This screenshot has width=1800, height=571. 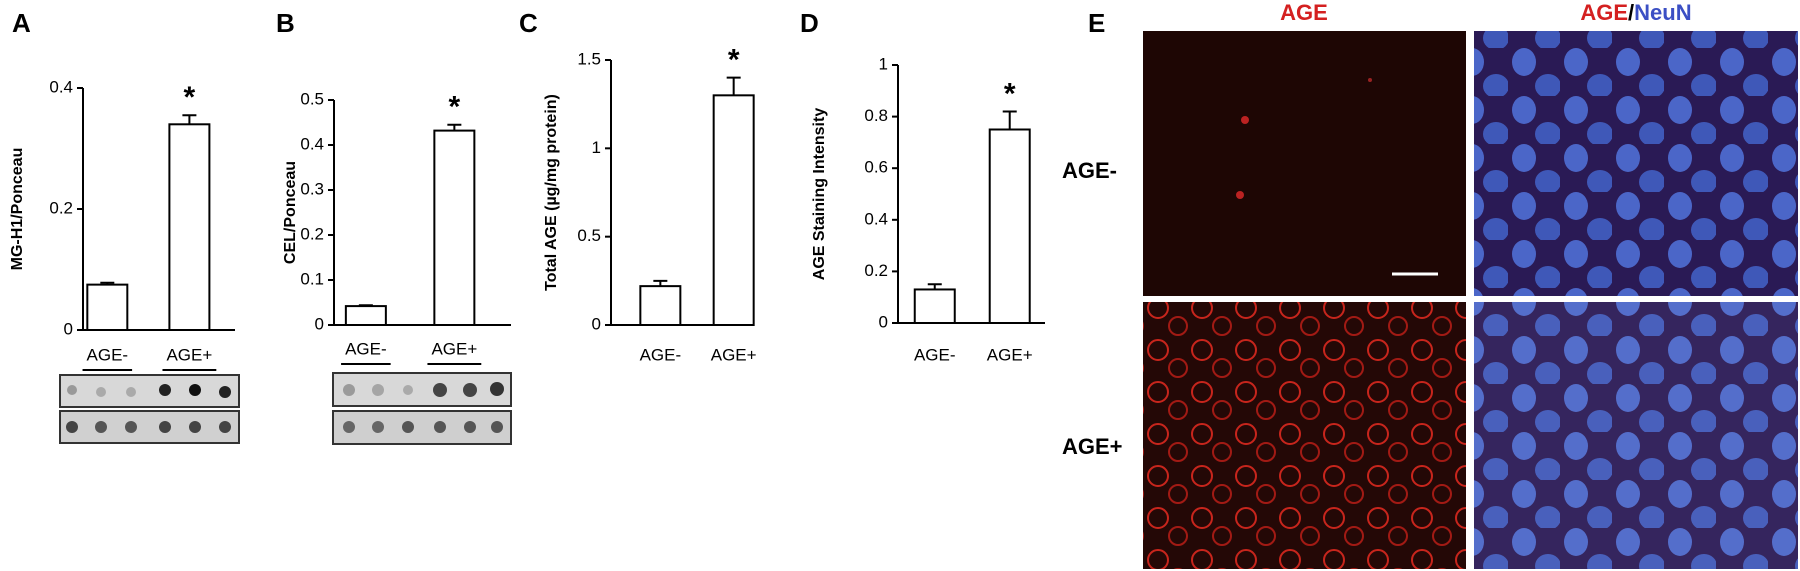 I want to click on column-header: AGE, so click(x=1304, y=12).